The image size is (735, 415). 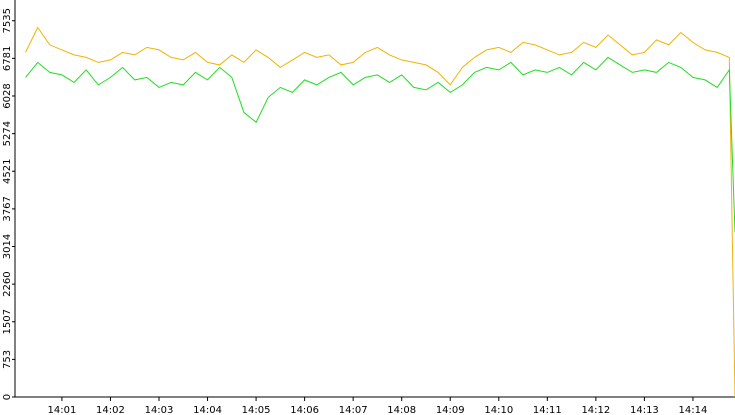 I want to click on y-tick-label: 6781, so click(x=7, y=58).